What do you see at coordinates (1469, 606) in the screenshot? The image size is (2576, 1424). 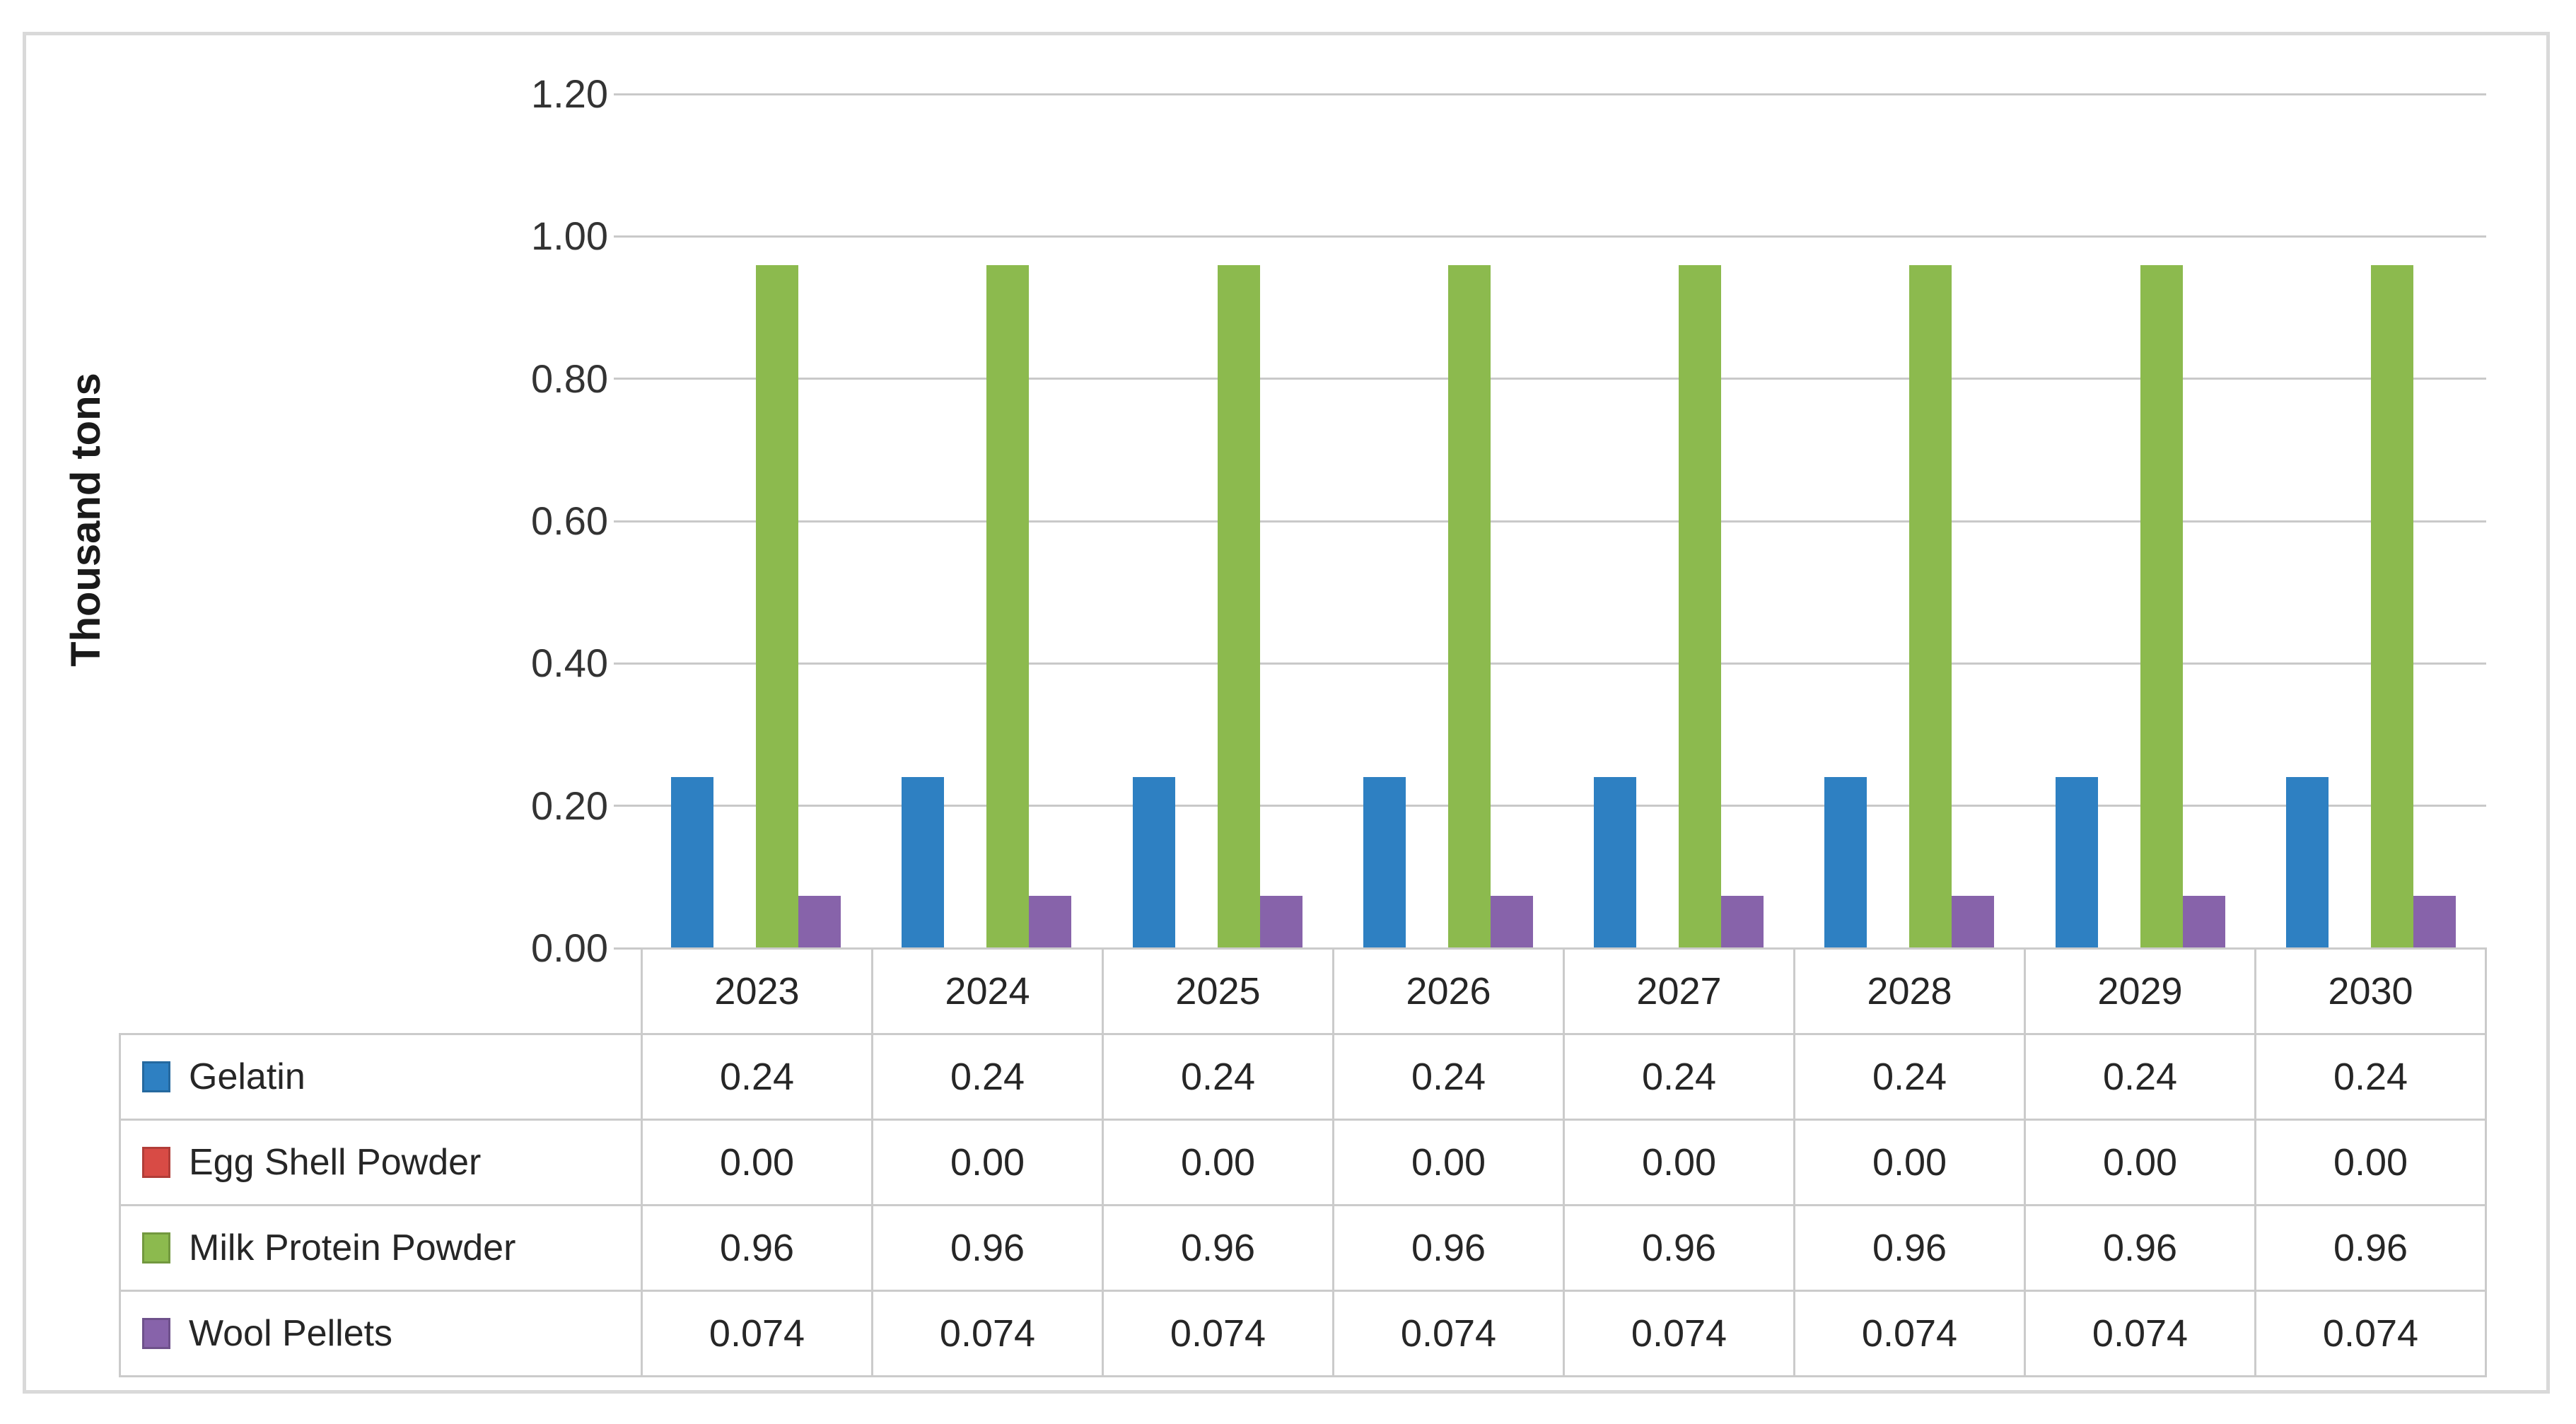 I see `bar-milk-protein-powder-2026` at bounding box center [1469, 606].